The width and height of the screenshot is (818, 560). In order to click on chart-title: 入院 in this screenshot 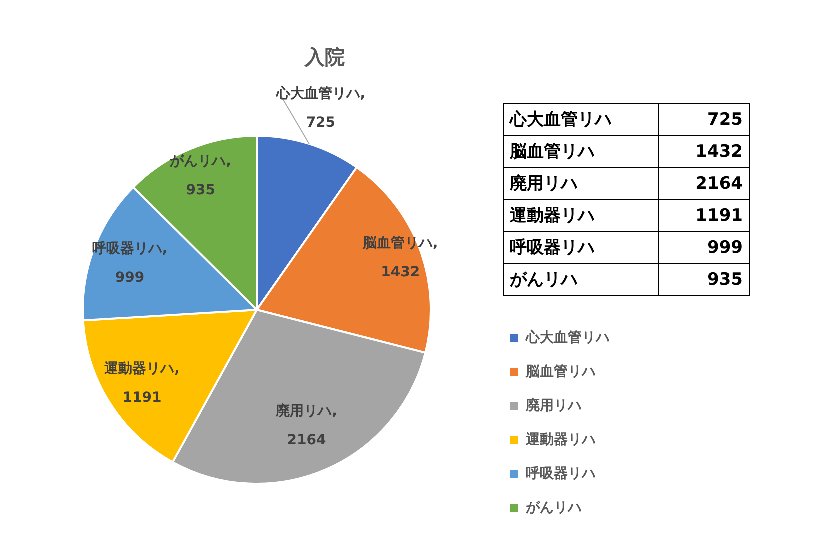, I will do `click(325, 57)`.